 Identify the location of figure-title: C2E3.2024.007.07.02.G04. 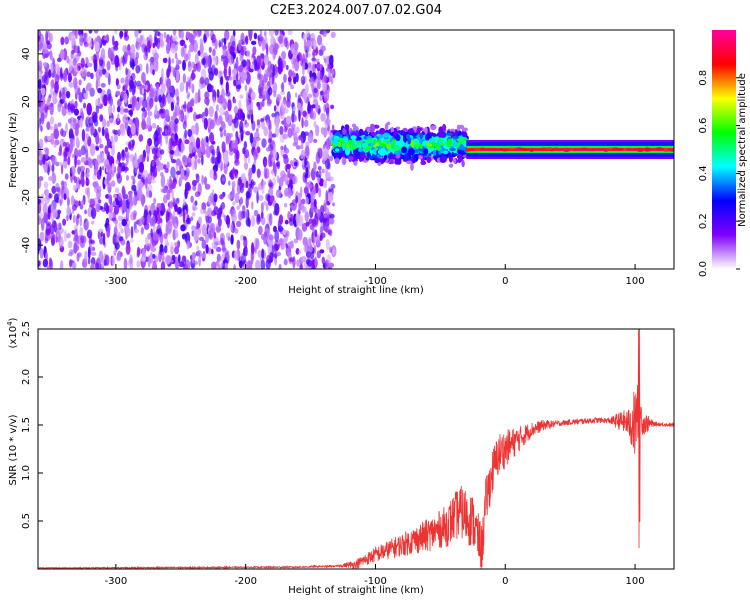
(356, 10).